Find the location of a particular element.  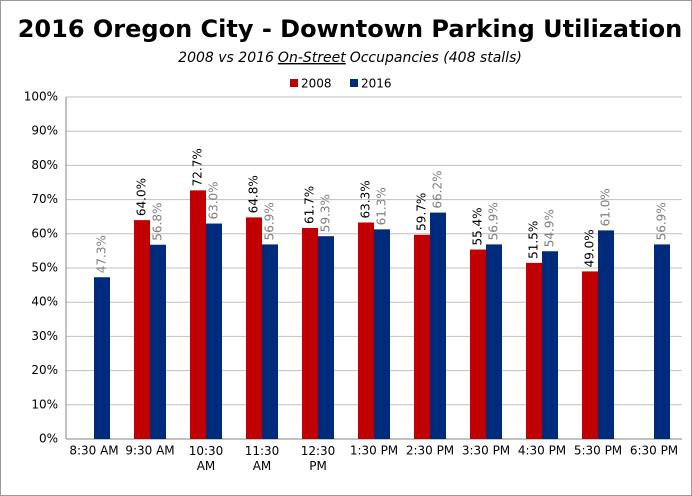

x-tick-label: 1:30 PM is located at coordinates (374, 451).